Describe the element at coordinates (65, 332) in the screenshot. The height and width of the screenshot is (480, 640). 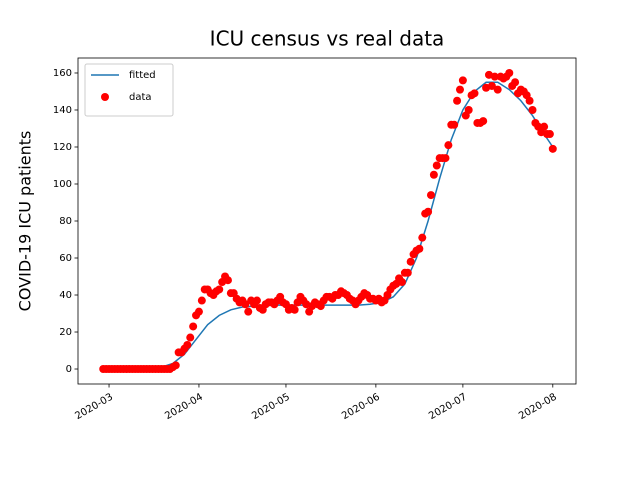
I see `y-tick-label: 20` at that location.